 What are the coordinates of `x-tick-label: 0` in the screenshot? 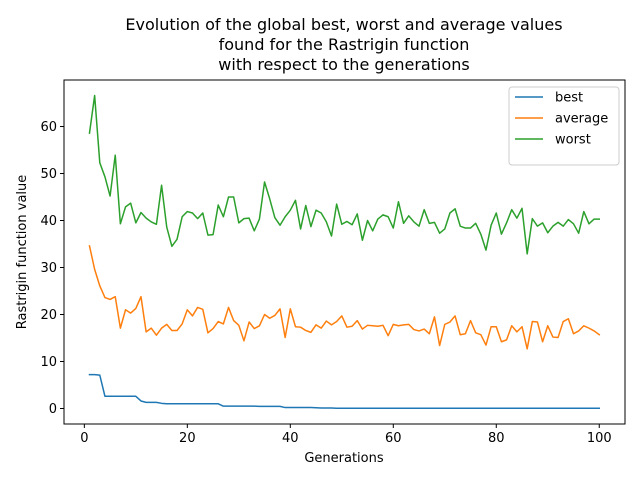 It's located at (84, 438).